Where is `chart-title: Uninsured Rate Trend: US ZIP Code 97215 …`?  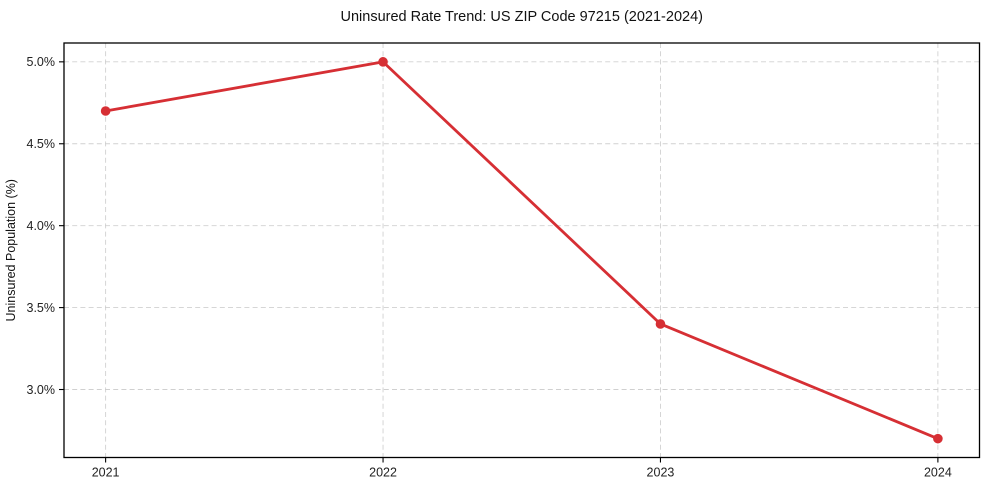 chart-title: Uninsured Rate Trend: US ZIP Code 97215 … is located at coordinates (522, 17).